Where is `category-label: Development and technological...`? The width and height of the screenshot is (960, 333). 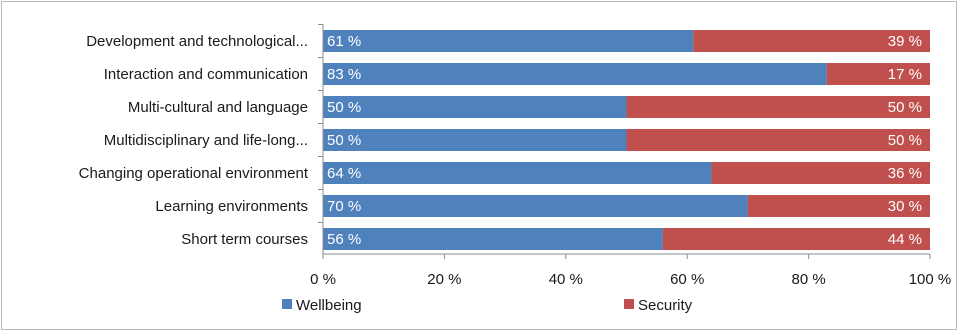 category-label: Development and technological... is located at coordinates (197, 41).